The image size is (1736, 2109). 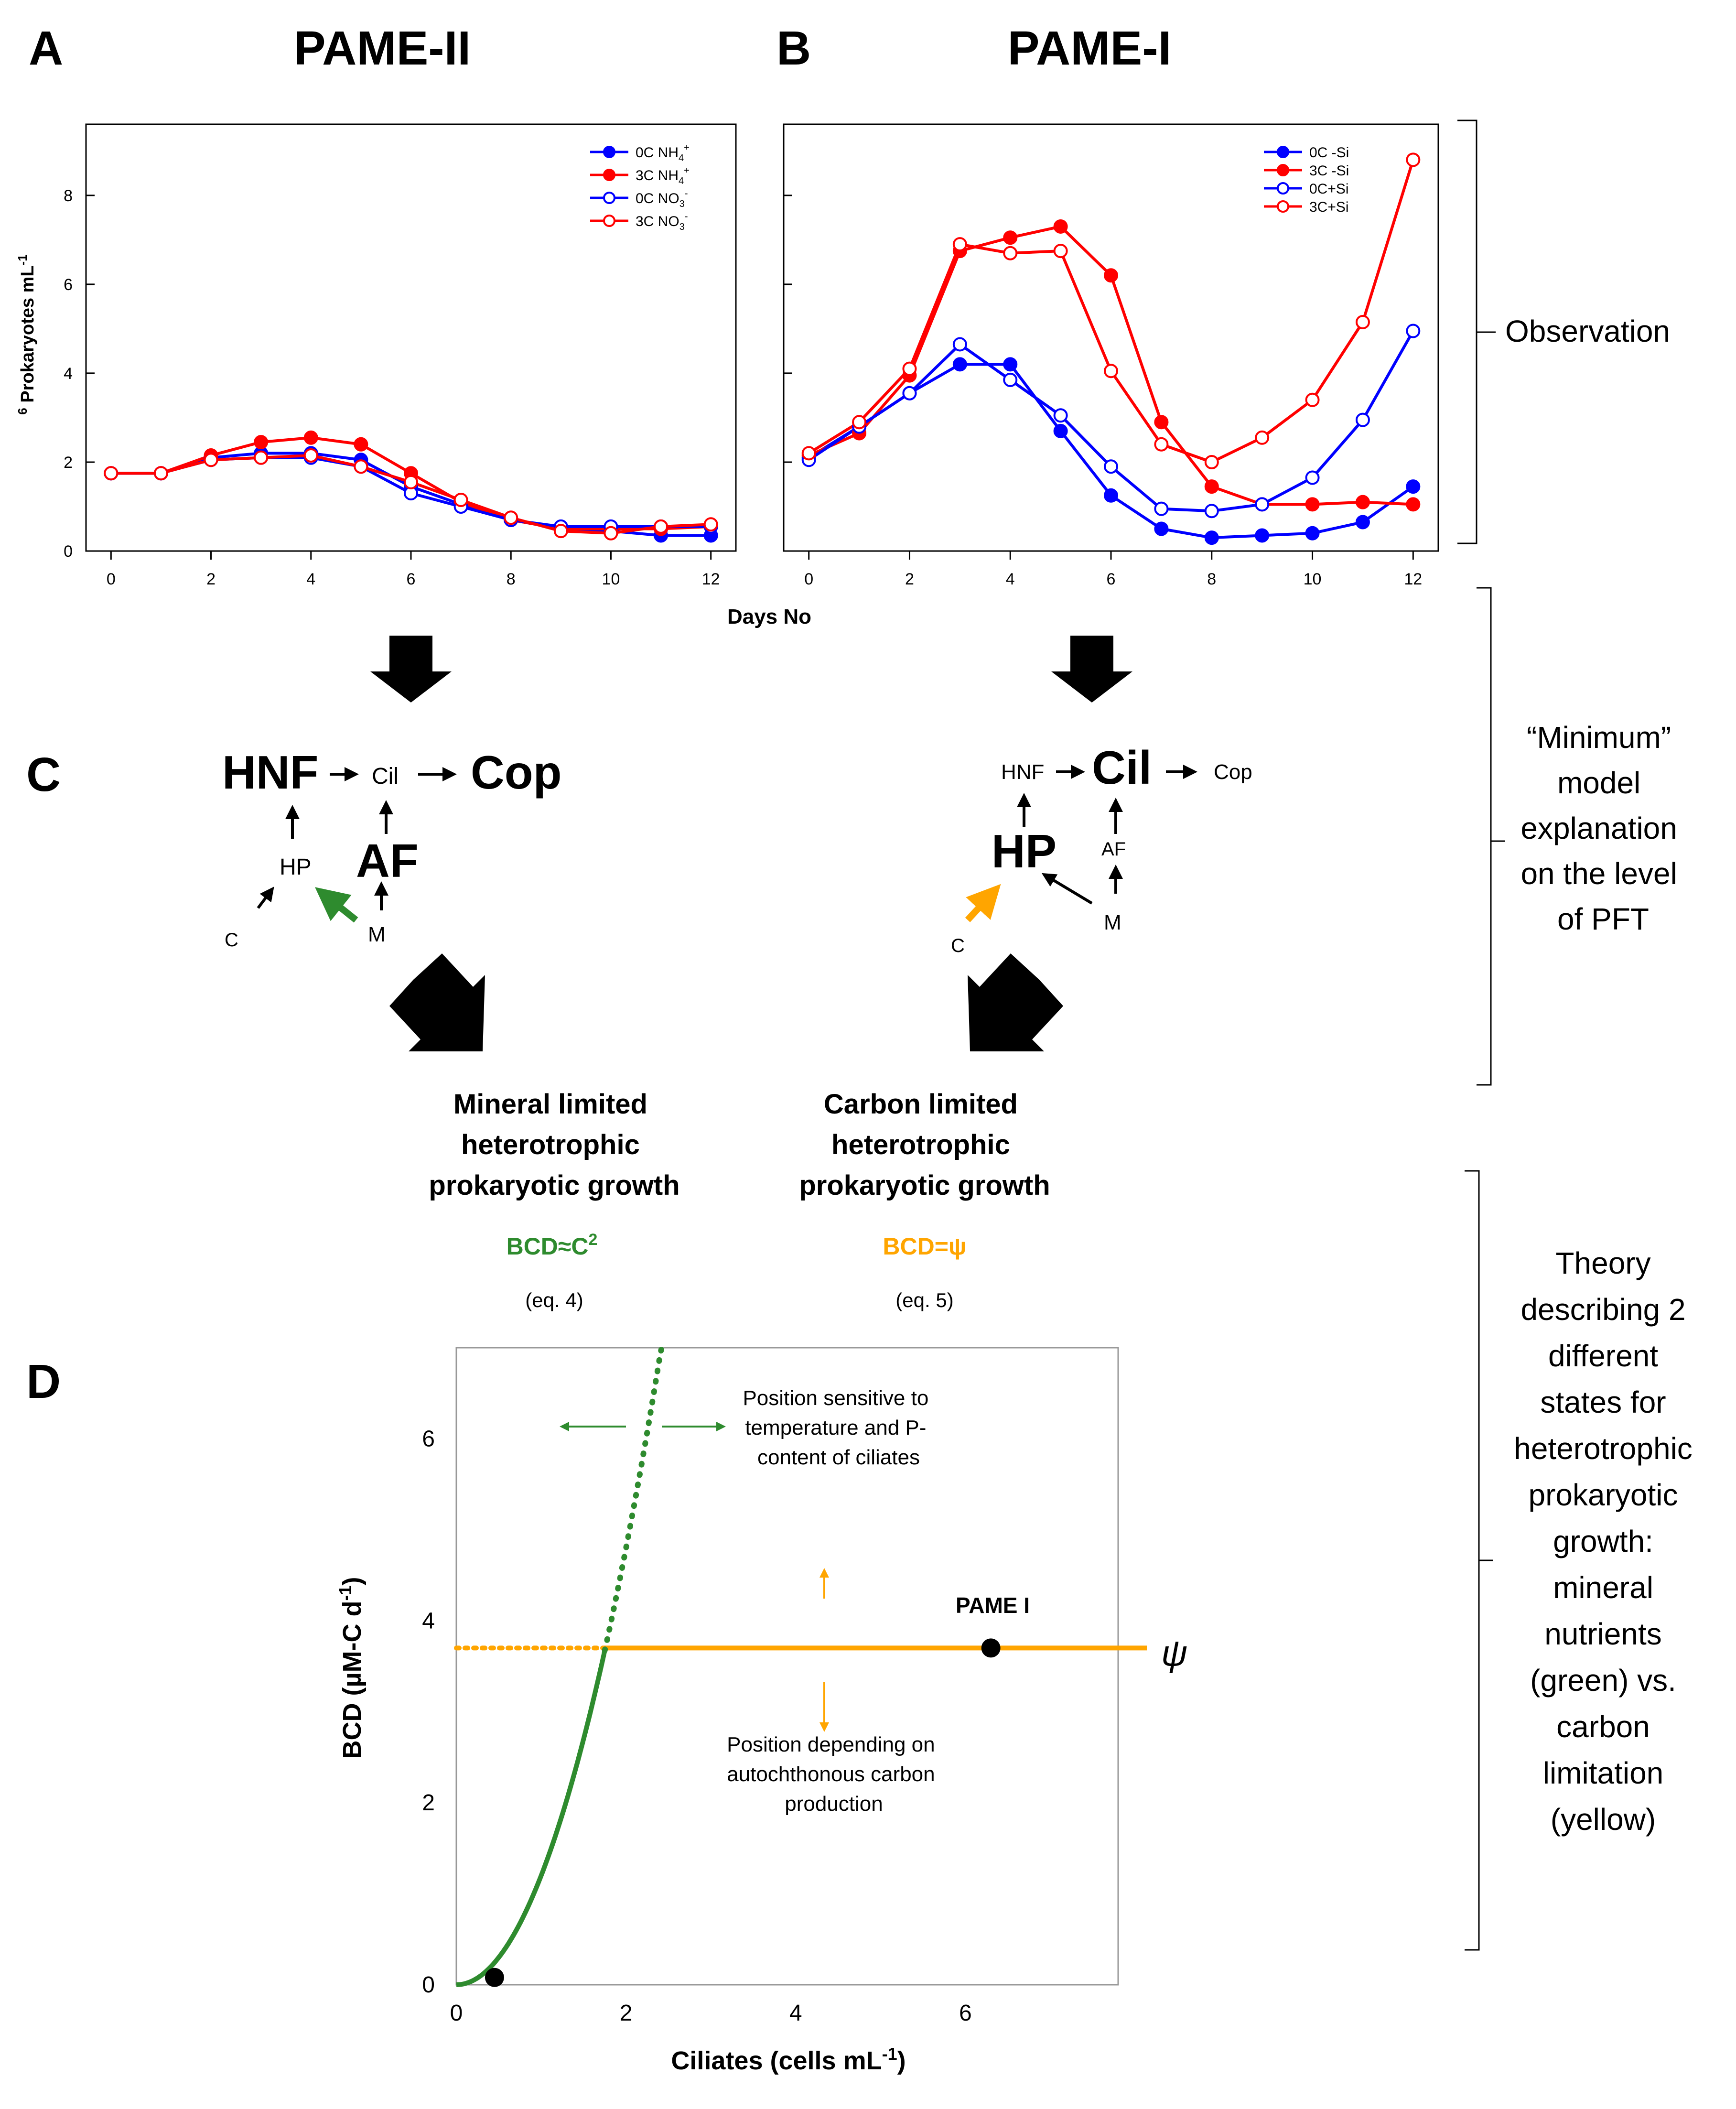 I want to click on chart-a-x-tick-label: 6, so click(x=411, y=579).